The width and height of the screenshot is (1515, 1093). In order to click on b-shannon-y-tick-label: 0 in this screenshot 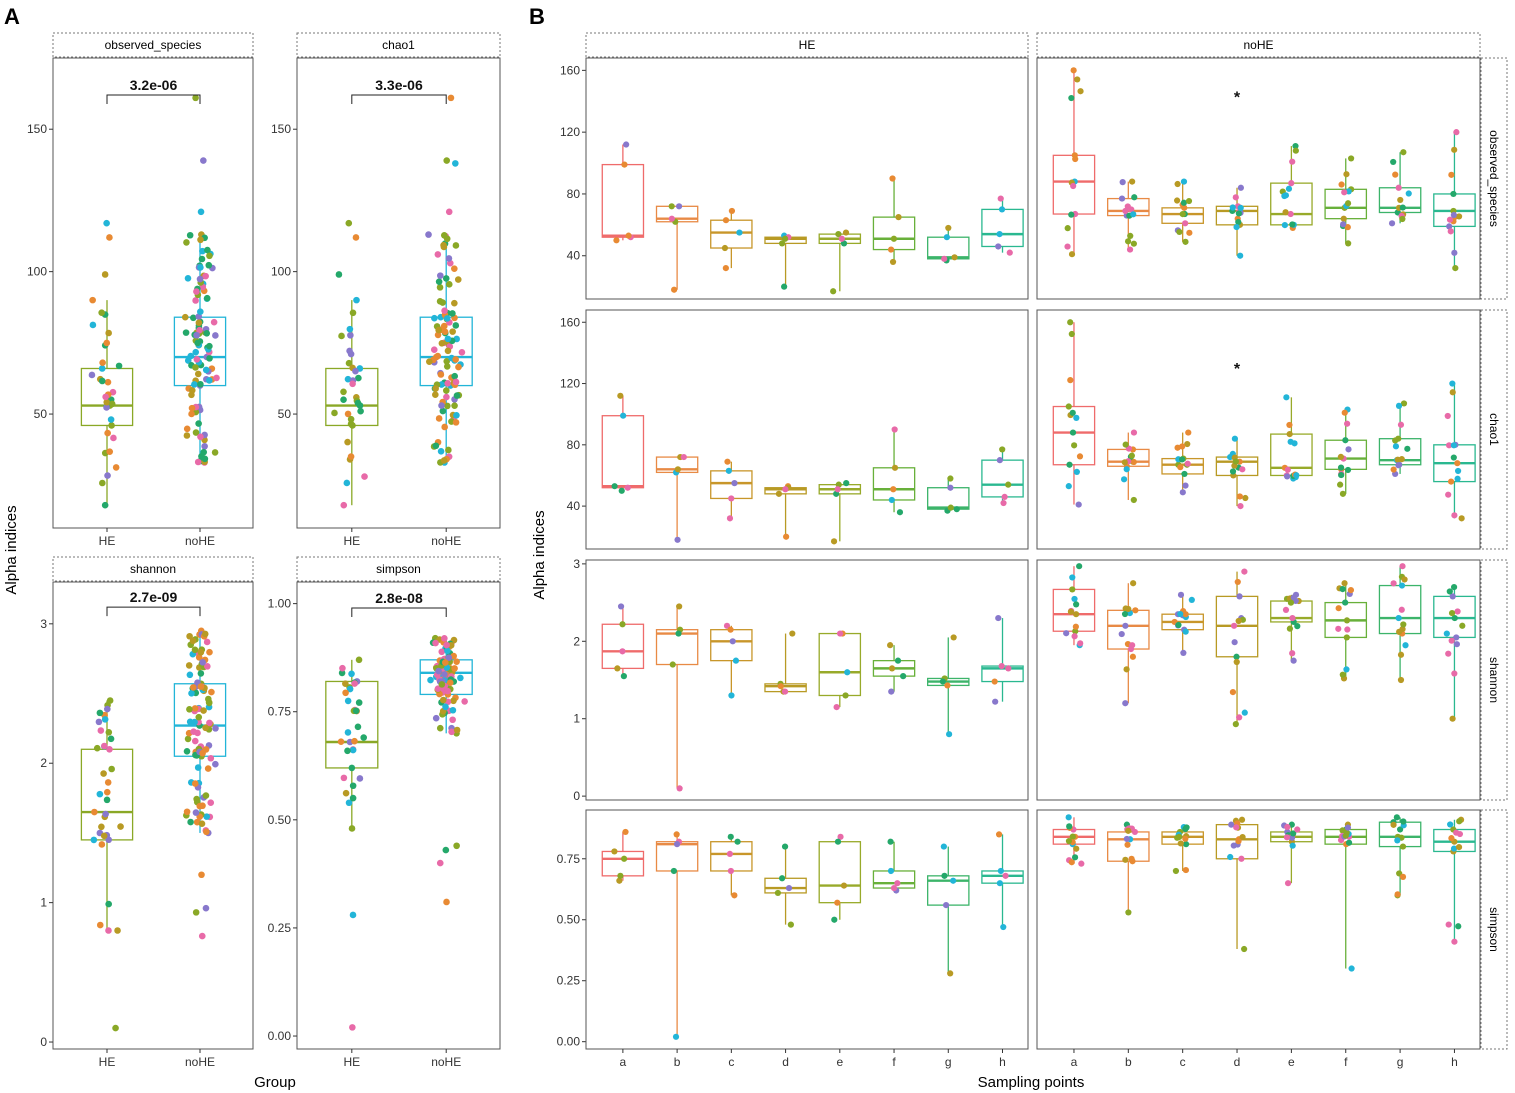, I will do `click(576, 796)`.